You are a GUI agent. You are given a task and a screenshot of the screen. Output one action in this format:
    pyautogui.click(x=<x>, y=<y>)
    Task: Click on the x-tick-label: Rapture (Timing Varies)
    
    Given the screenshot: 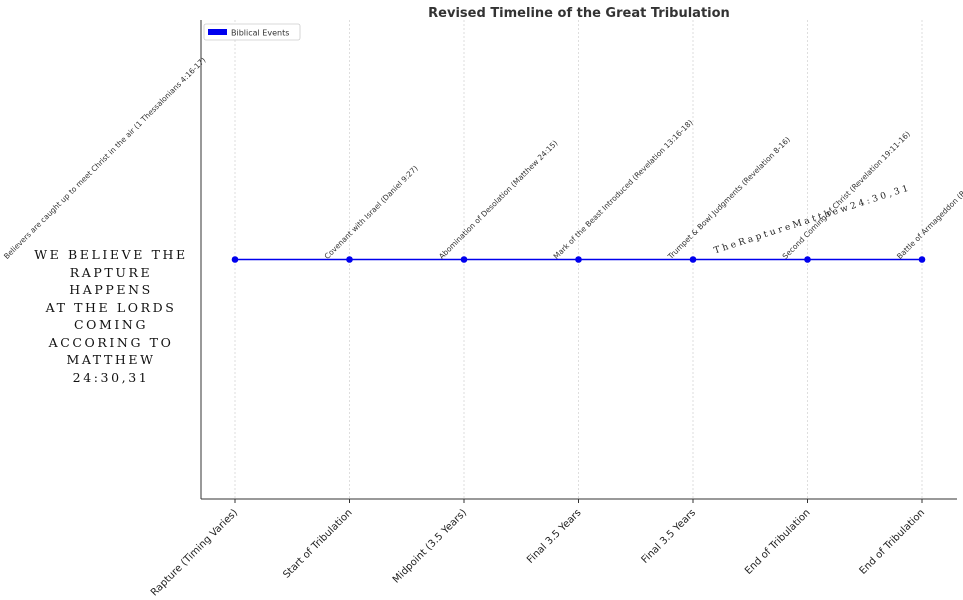 What is the action you would take?
    pyautogui.click(x=194, y=552)
    